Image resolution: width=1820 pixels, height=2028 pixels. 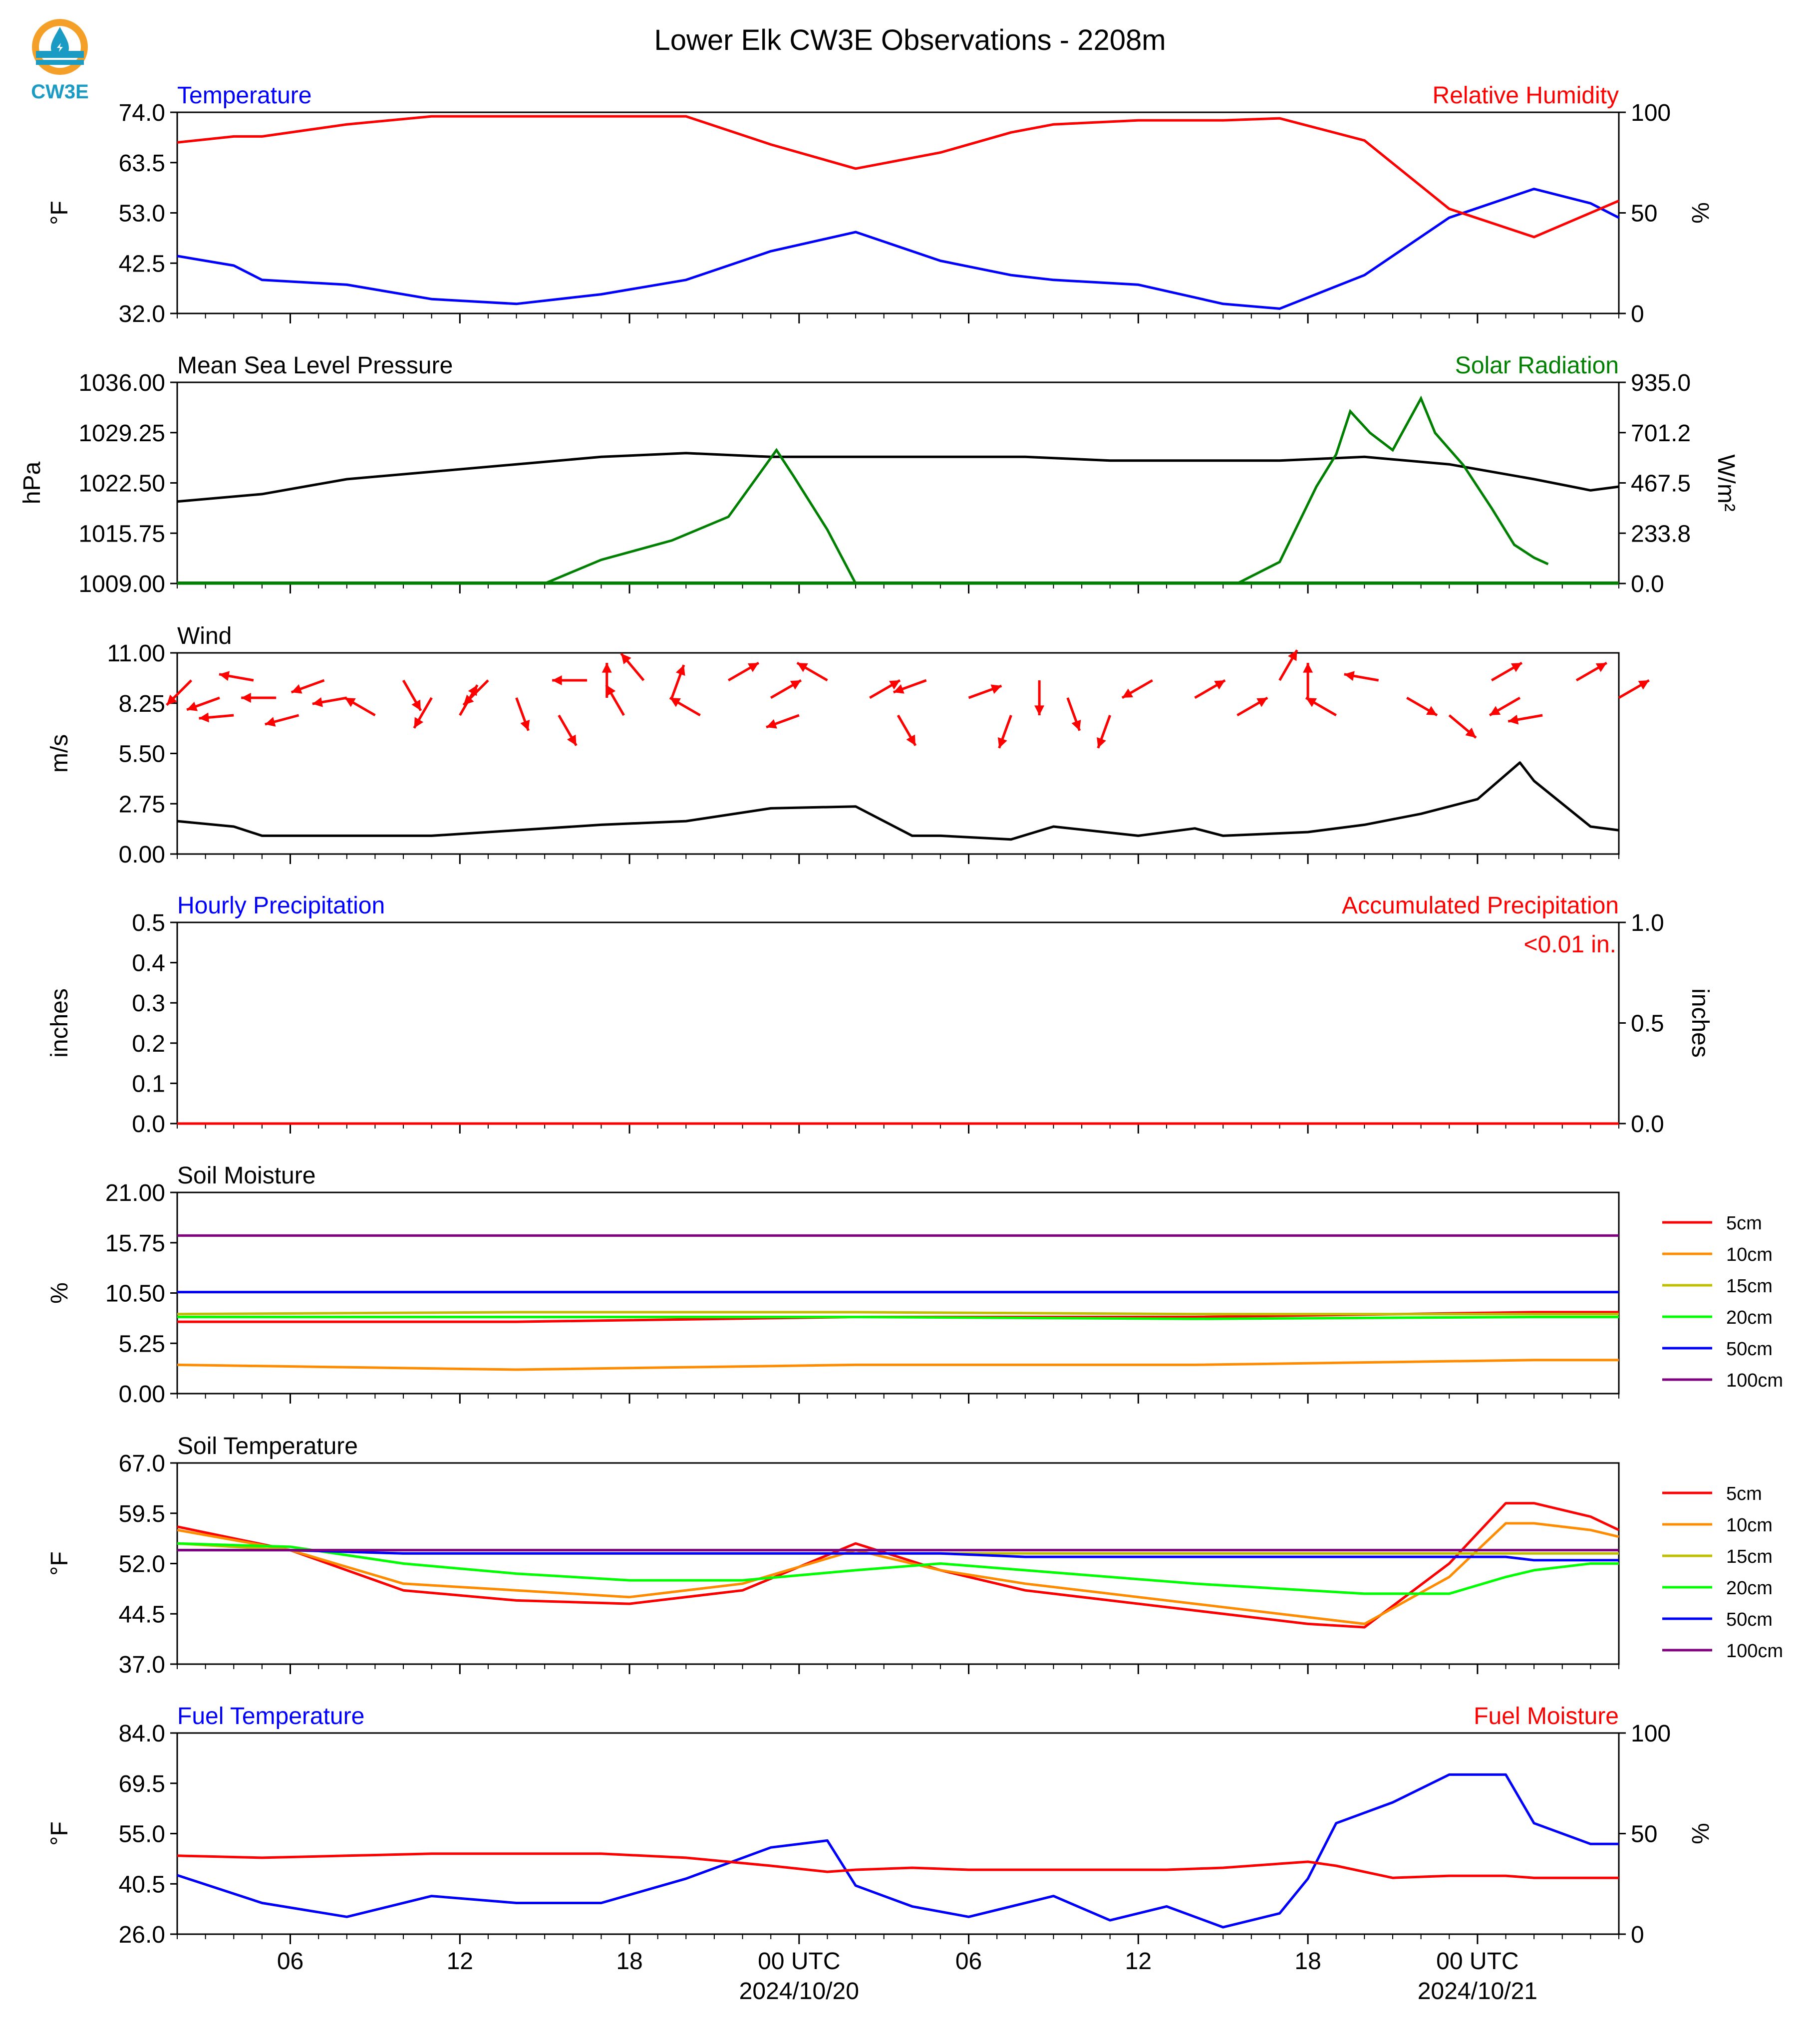 I want to click on precip-annotation: <0.01 in., so click(x=1570, y=944).